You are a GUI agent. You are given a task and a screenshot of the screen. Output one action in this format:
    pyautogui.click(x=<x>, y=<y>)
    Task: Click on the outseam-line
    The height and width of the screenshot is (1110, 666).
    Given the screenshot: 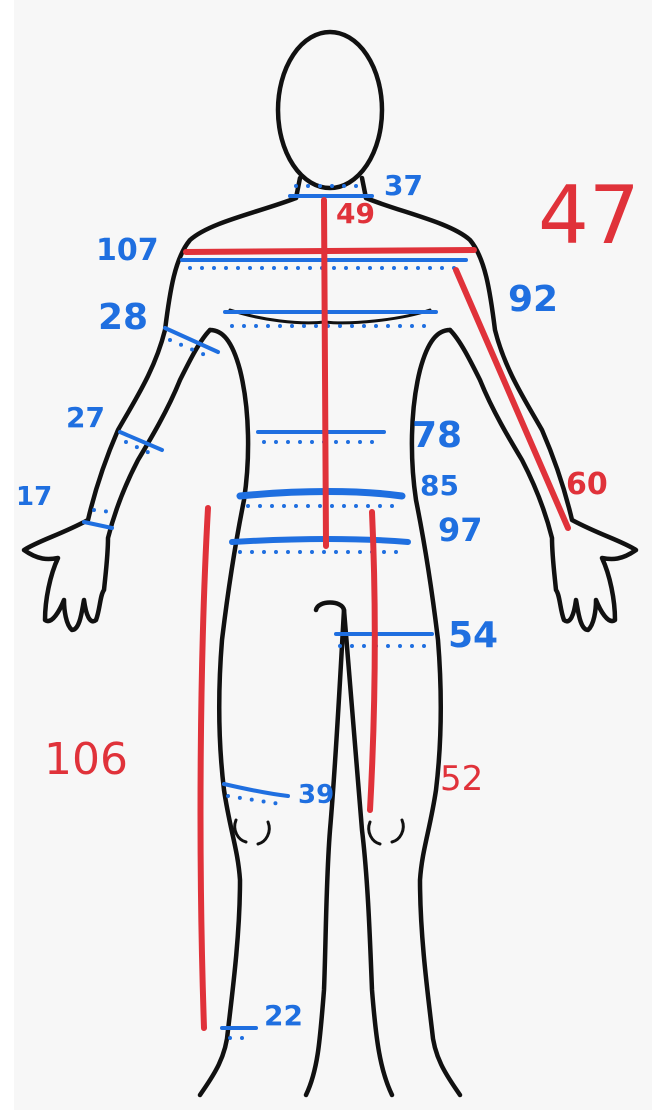 What is the action you would take?
    pyautogui.click(x=204, y=768)
    